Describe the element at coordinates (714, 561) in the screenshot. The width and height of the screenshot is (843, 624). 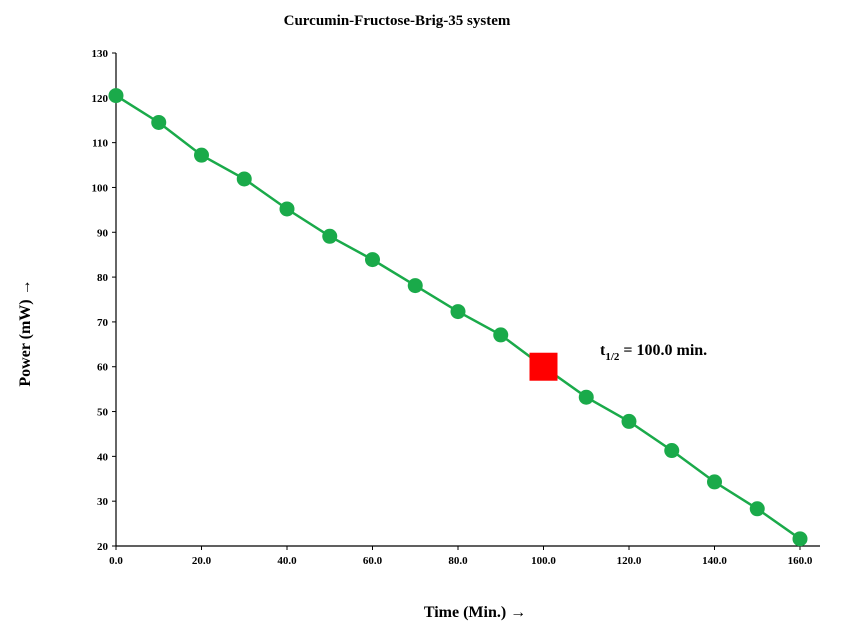
I see `x-tick-label: 140.0` at that location.